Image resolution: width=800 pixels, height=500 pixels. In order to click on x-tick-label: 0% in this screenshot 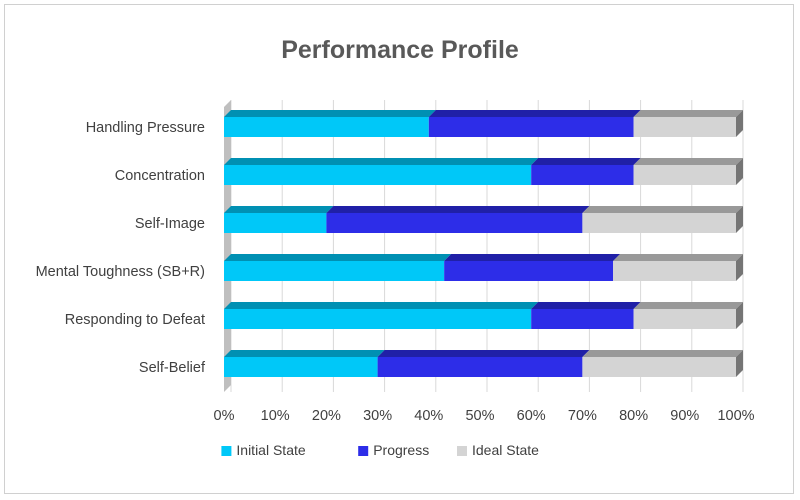, I will do `click(224, 416)`.